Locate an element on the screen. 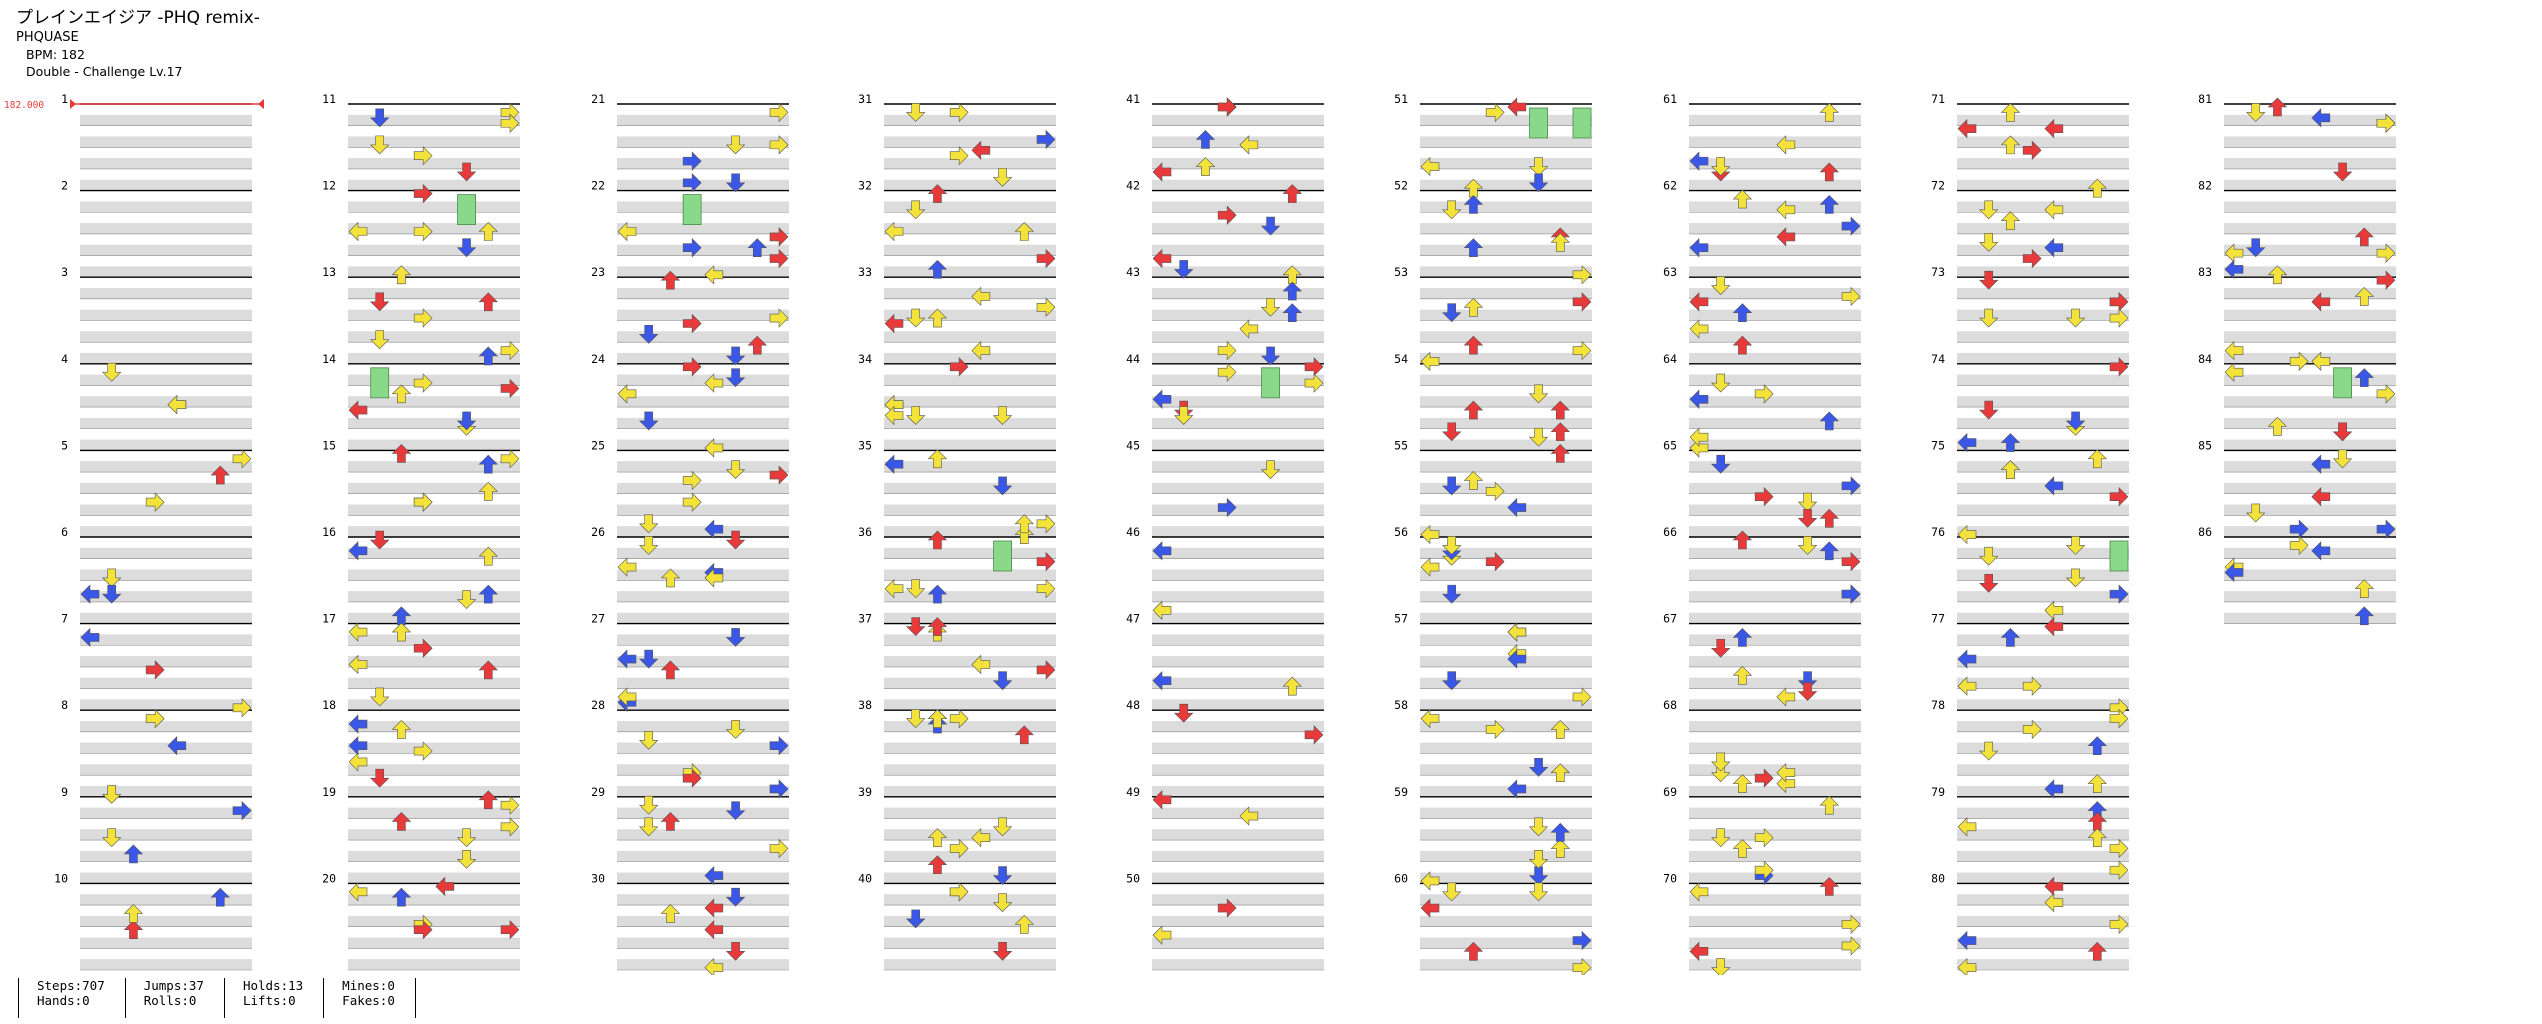  measure-number: 40 is located at coordinates (865, 878).